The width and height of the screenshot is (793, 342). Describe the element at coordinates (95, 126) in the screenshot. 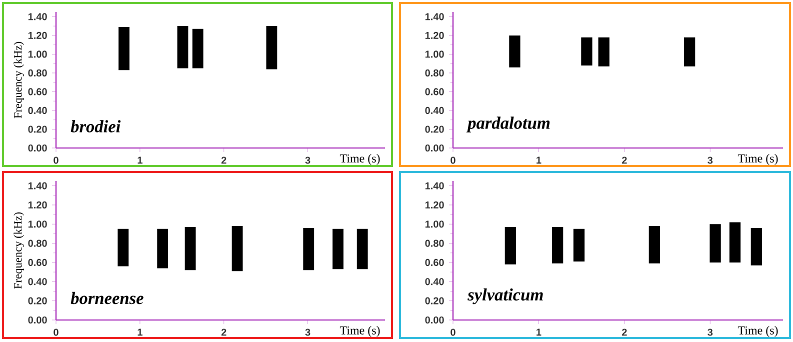

I see `annotation: brodiei` at that location.